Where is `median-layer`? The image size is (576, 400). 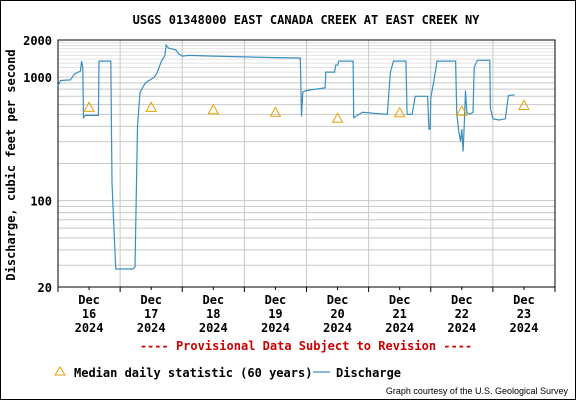 median-layer is located at coordinates (306, 111).